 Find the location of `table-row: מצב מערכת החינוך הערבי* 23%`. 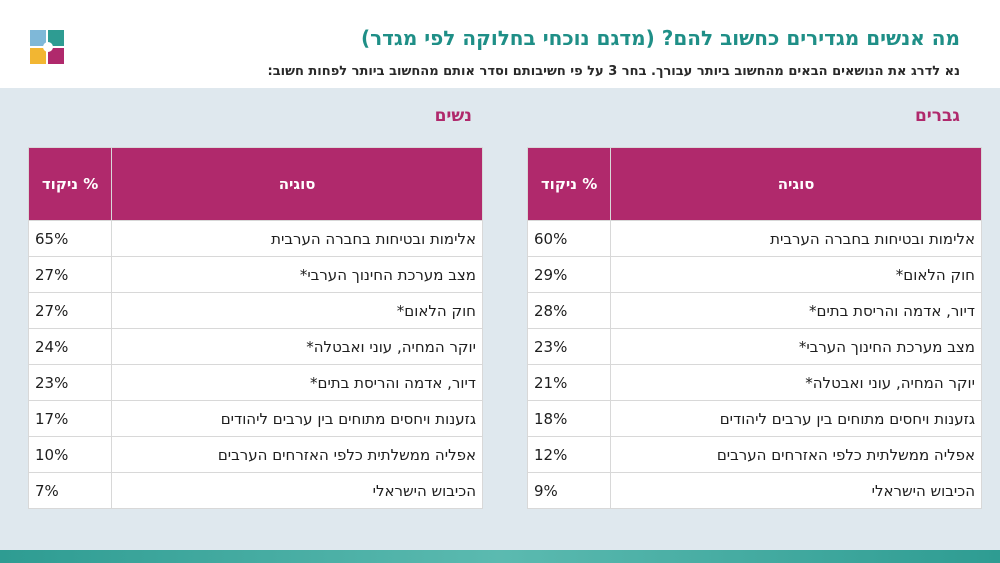

table-row: מצב מערכת החינוך הערבי* 23% is located at coordinates (754, 346).